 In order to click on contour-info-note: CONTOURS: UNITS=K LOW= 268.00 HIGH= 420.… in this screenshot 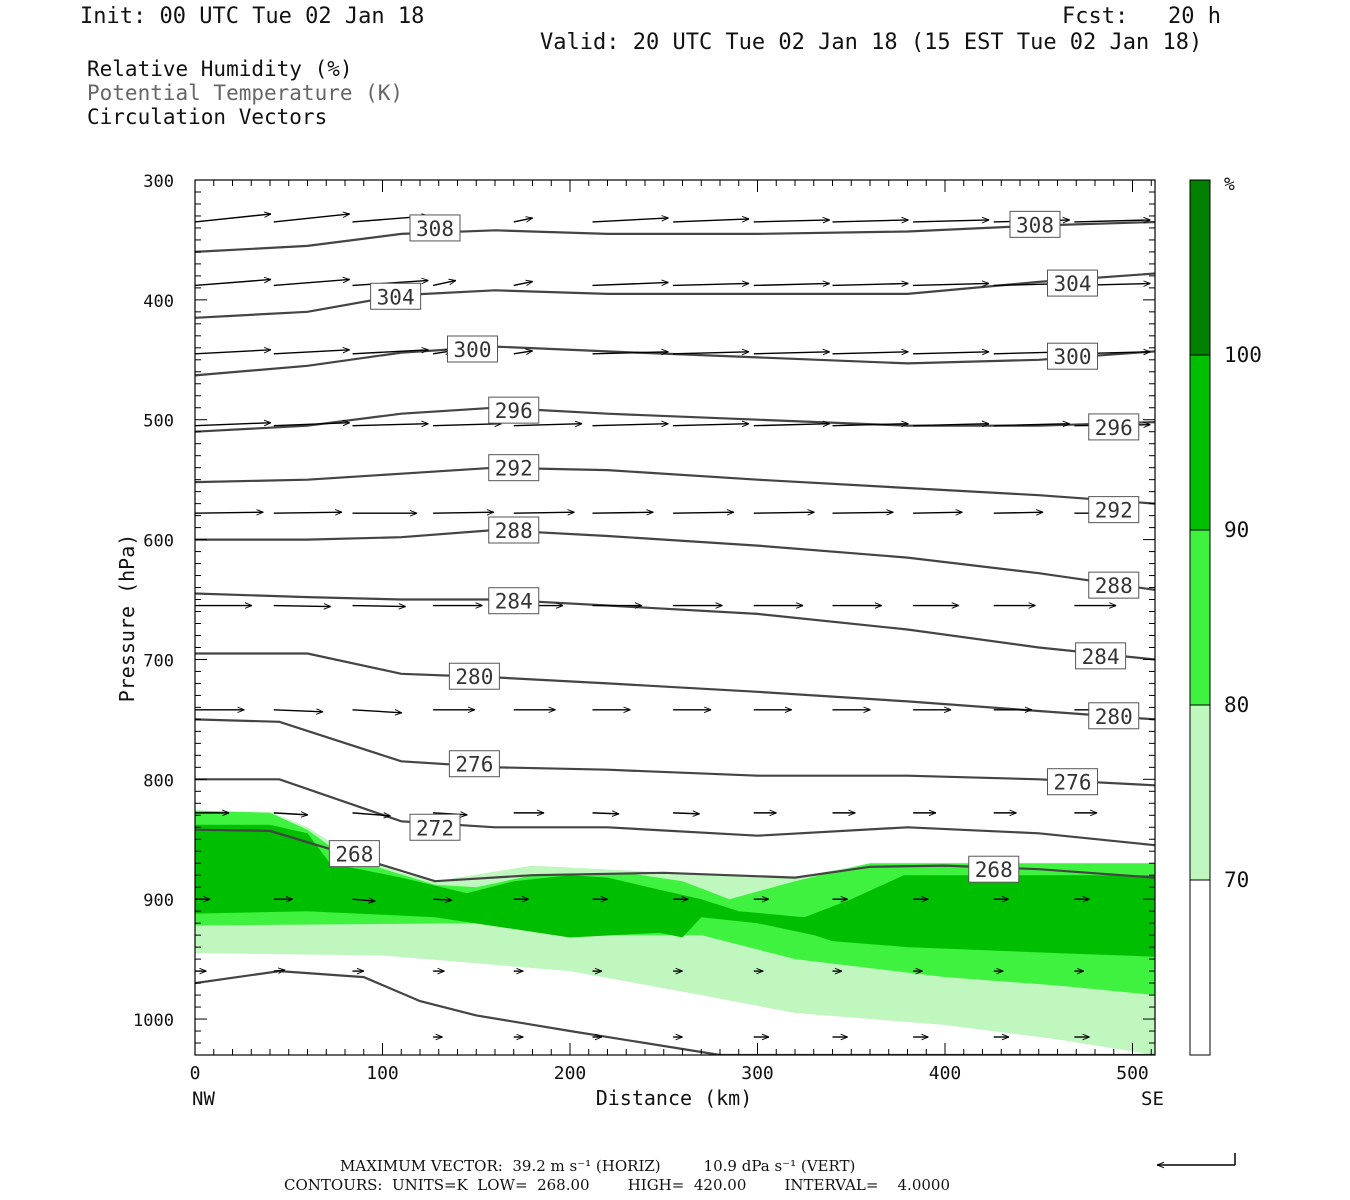, I will do `click(617, 1185)`.